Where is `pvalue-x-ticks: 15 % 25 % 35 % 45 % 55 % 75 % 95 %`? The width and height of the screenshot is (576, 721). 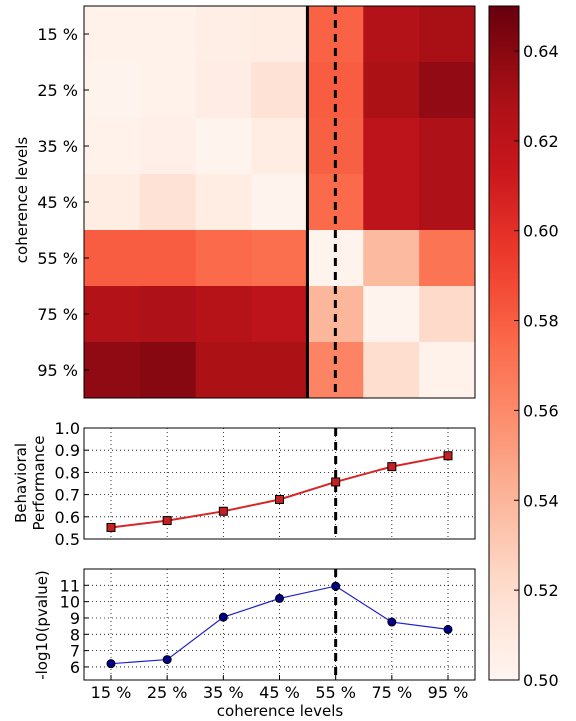
pvalue-x-ticks: 15 % 25 % 35 % 45 % 55 % 75 % 95 % is located at coordinates (279, 688).